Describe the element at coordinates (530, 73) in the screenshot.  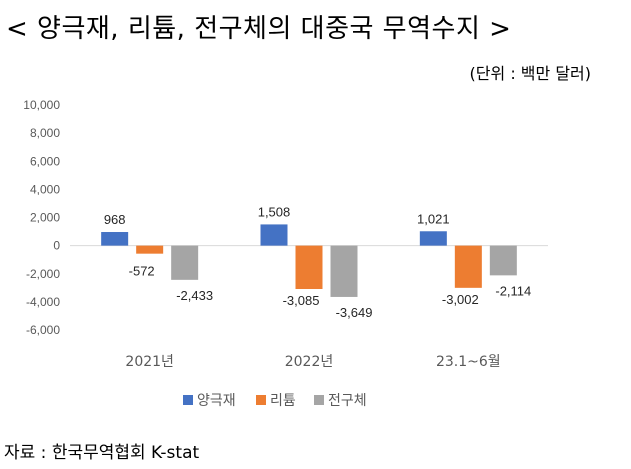
I see `unit-label: (단위 : 백만 달러)` at that location.